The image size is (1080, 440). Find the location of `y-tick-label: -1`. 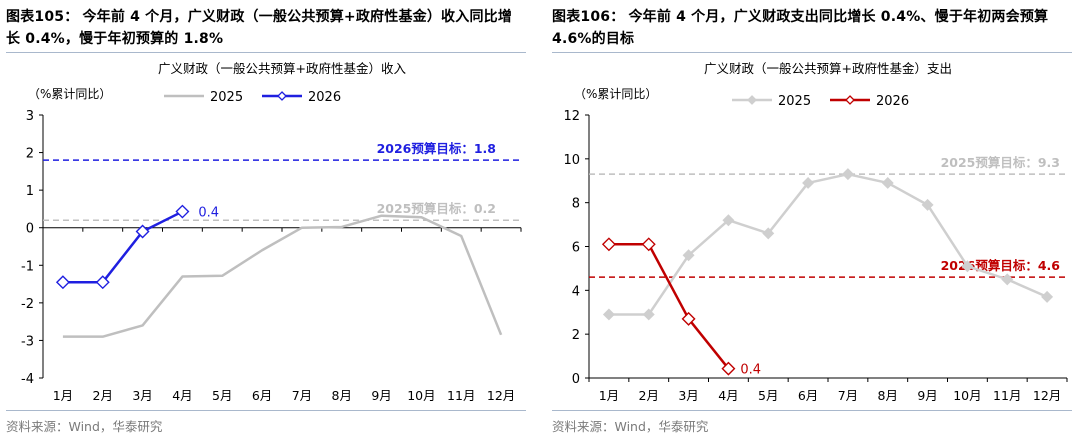

y-tick-label: -1 is located at coordinates (27, 266).